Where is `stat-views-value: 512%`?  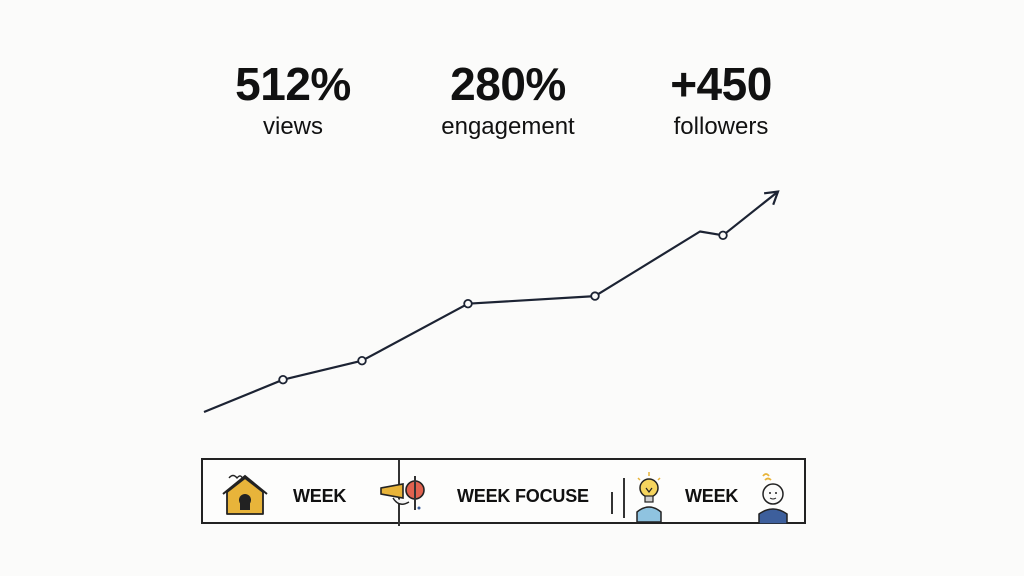
stat-views-value: 512% is located at coordinates (293, 84).